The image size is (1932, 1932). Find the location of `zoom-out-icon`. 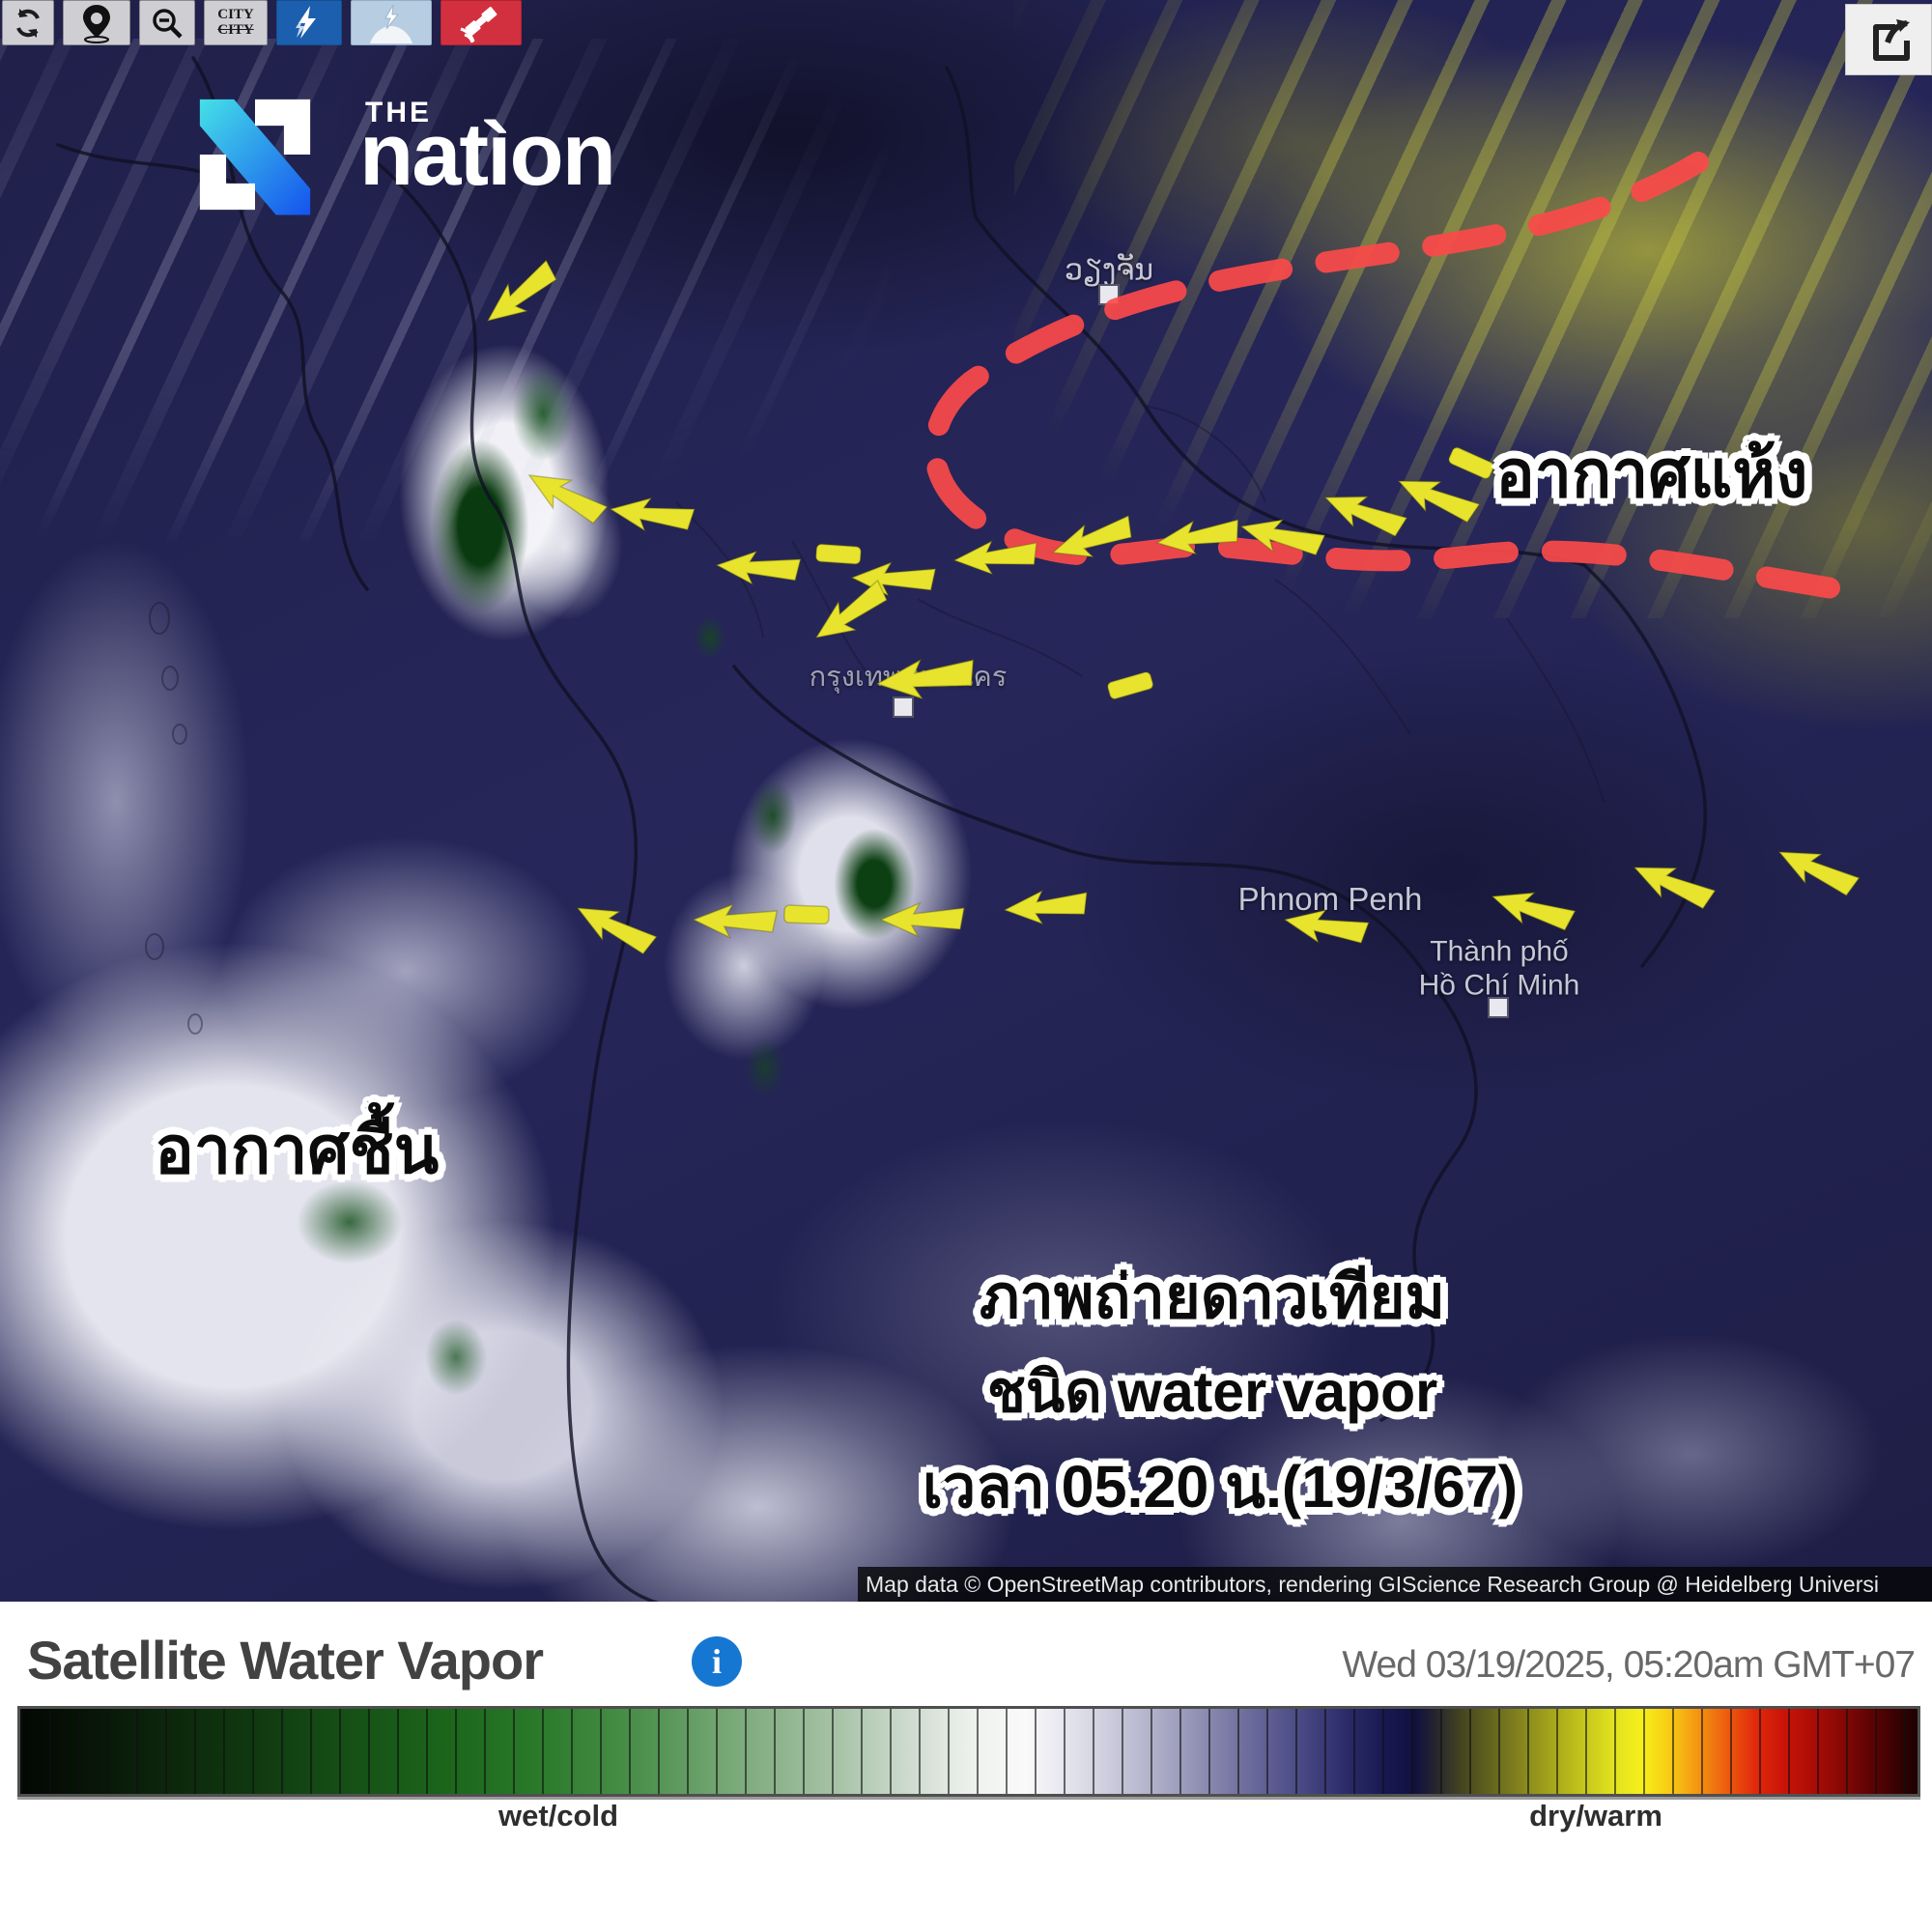

zoom-out-icon is located at coordinates (168, 23).